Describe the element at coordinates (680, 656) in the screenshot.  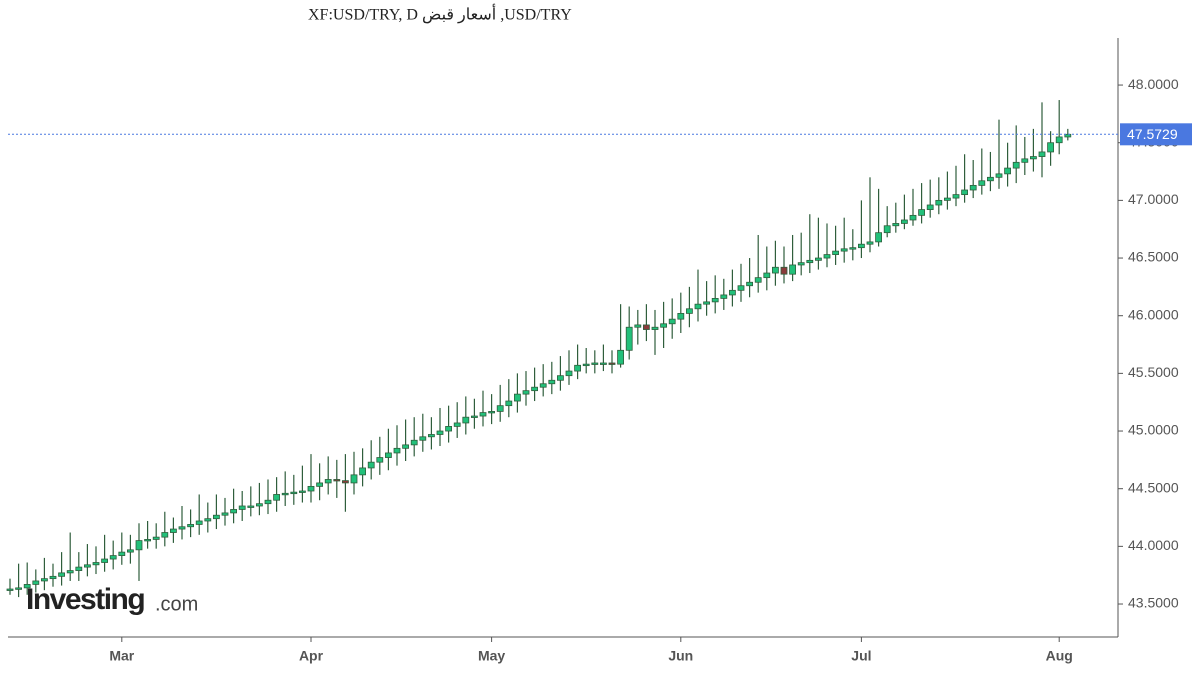
I see `x-tick-label: Jun` at that location.